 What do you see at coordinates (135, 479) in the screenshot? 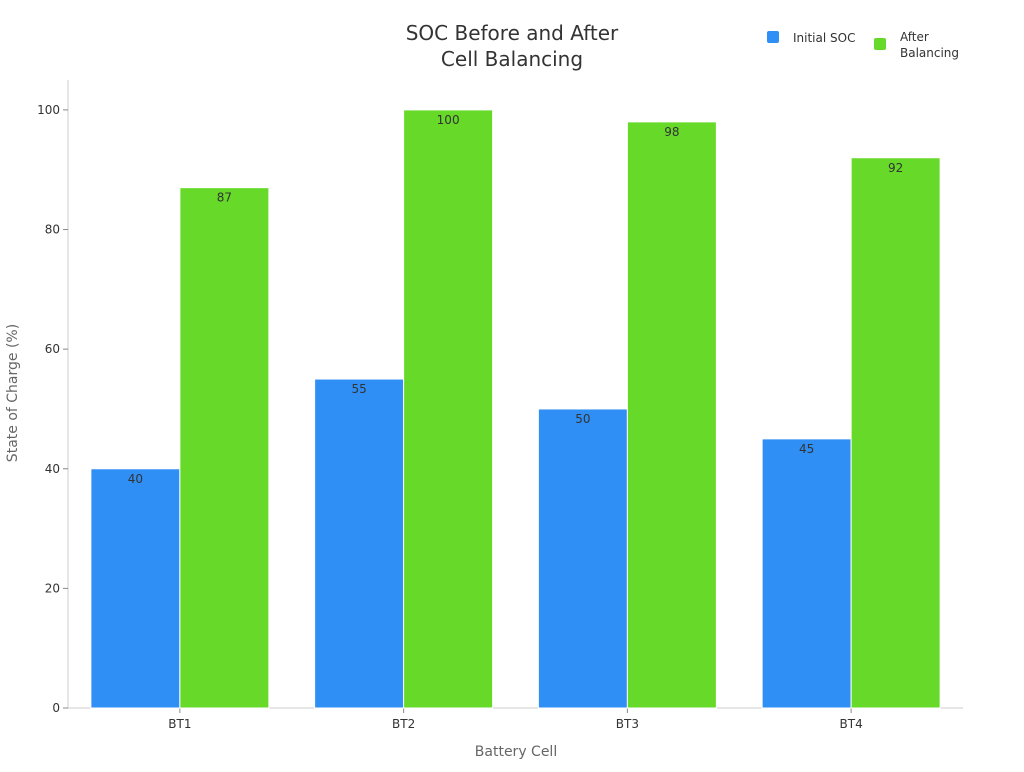
I see `bar-value-label: 40` at bounding box center [135, 479].